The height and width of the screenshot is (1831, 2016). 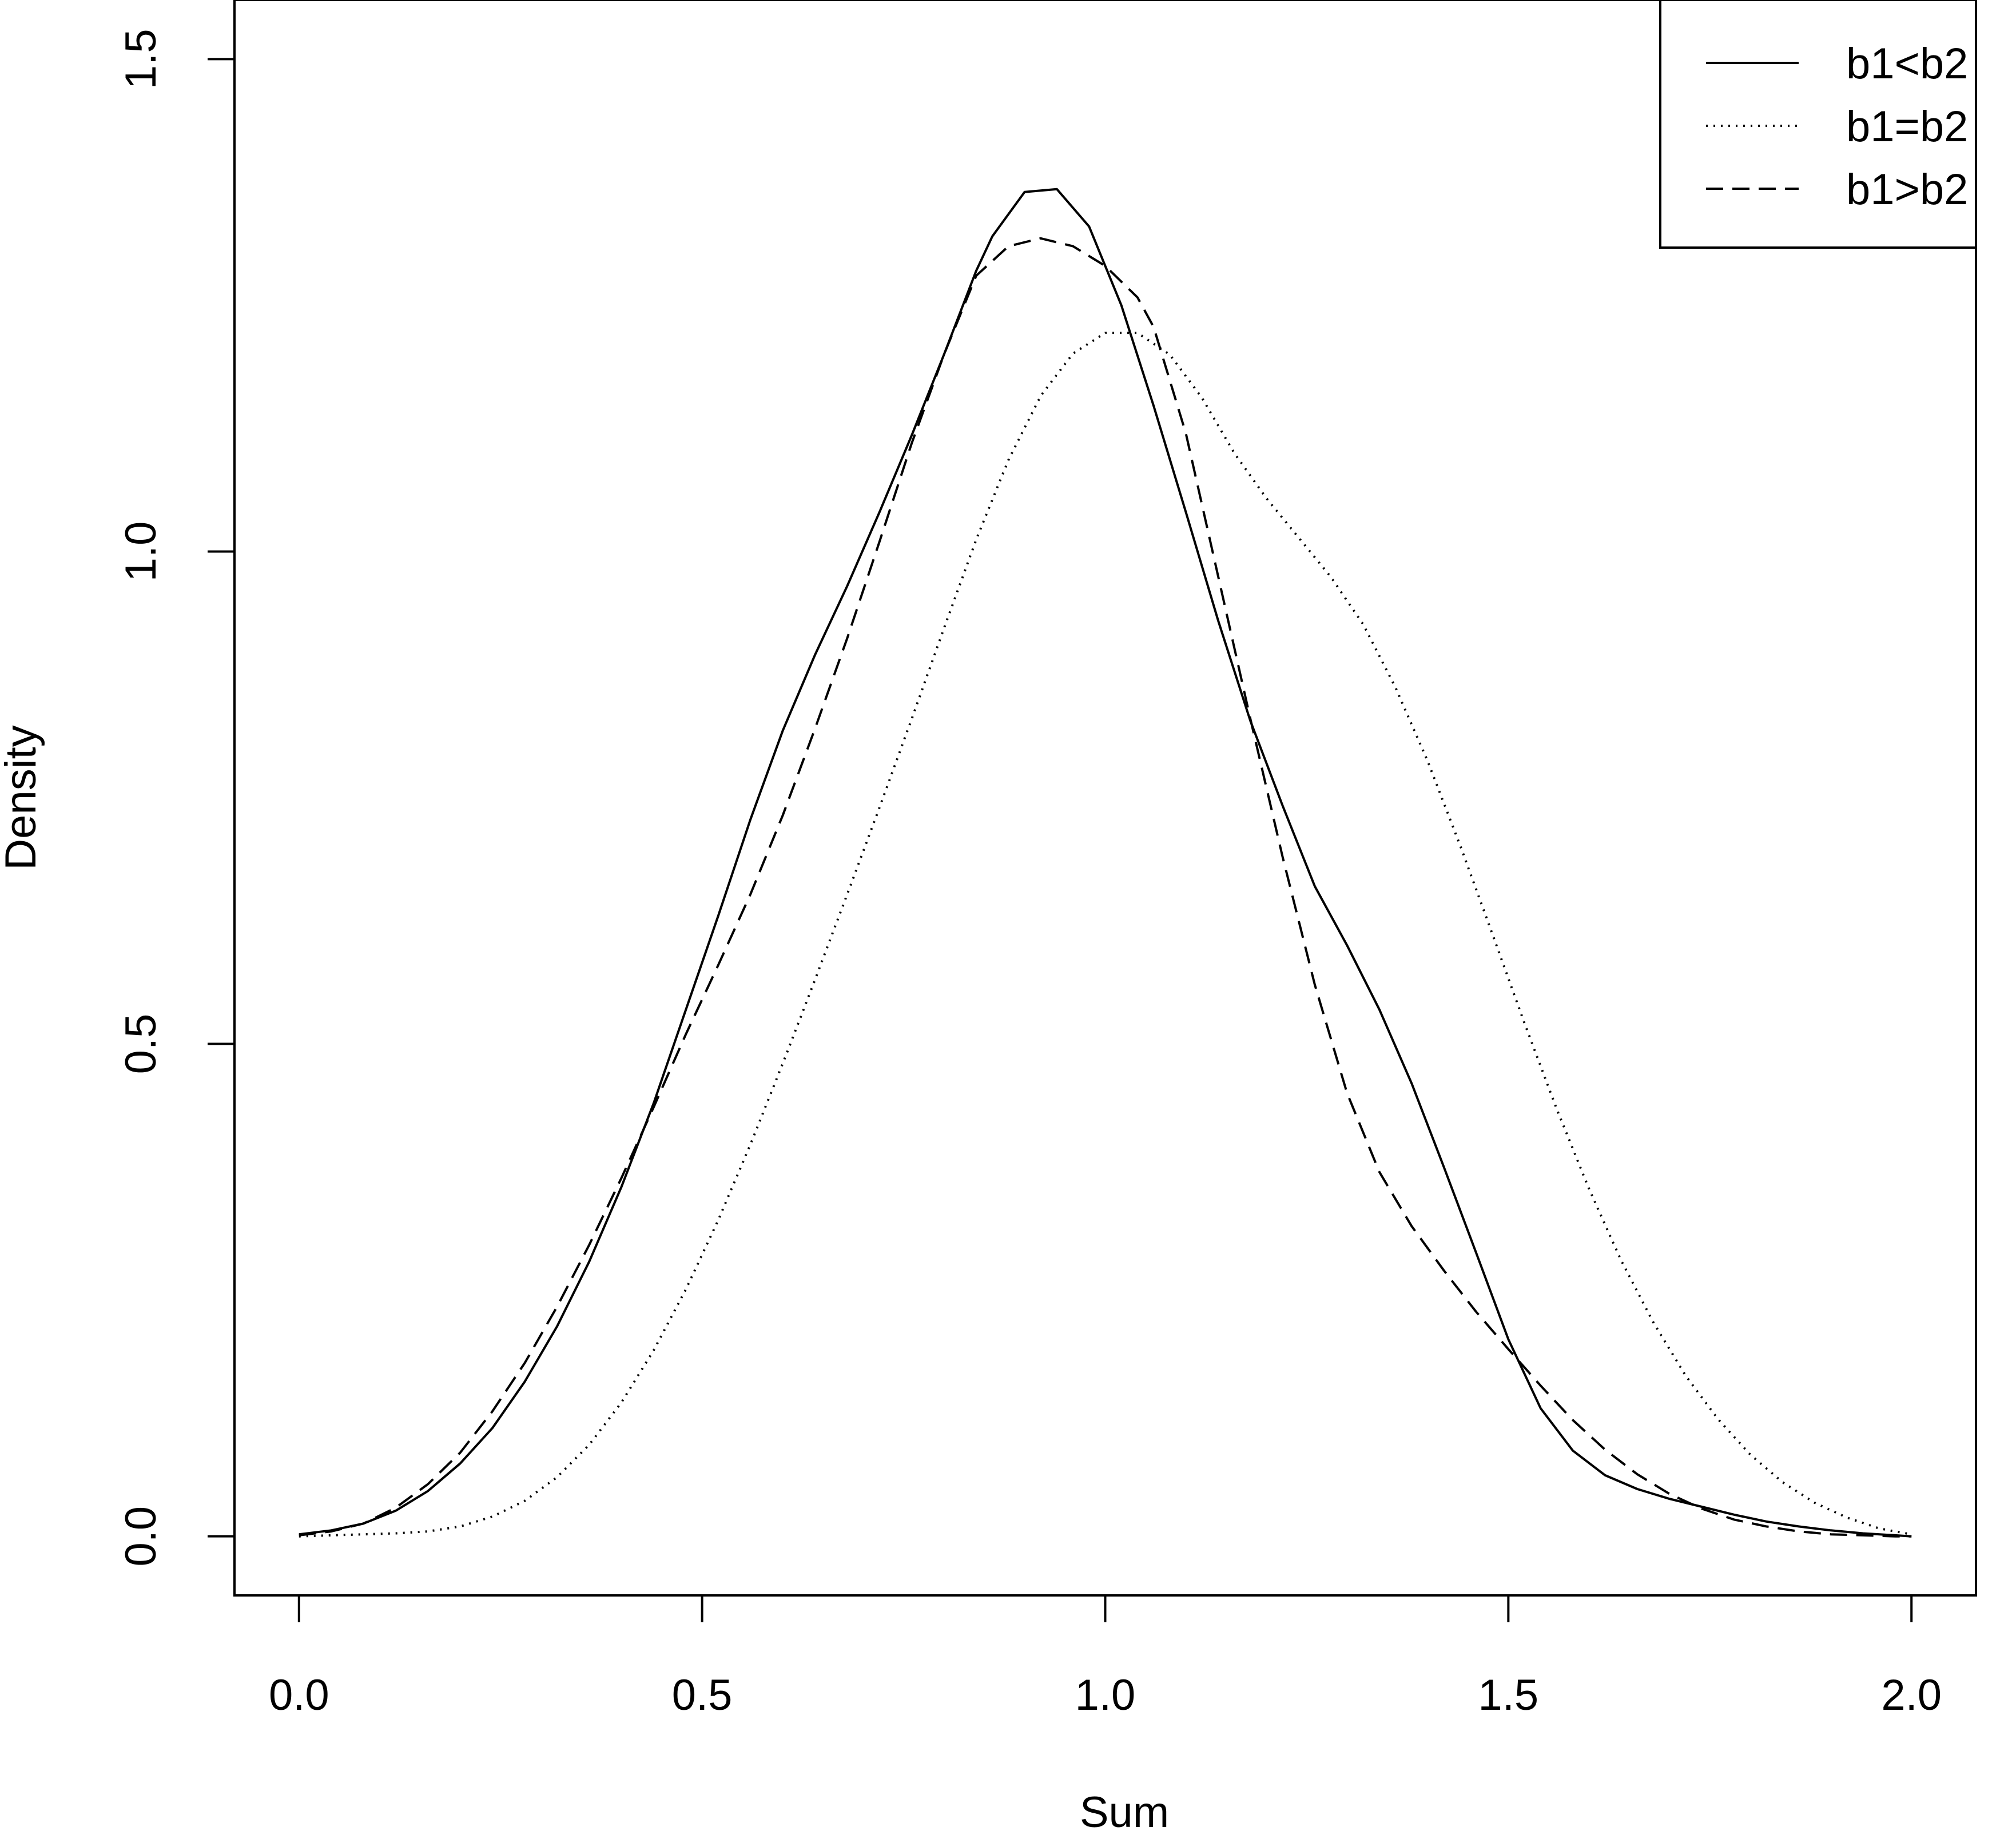 What do you see at coordinates (176, 798) in the screenshot?
I see `y-axis: 0.0 0.5 1.0 1.5` at bounding box center [176, 798].